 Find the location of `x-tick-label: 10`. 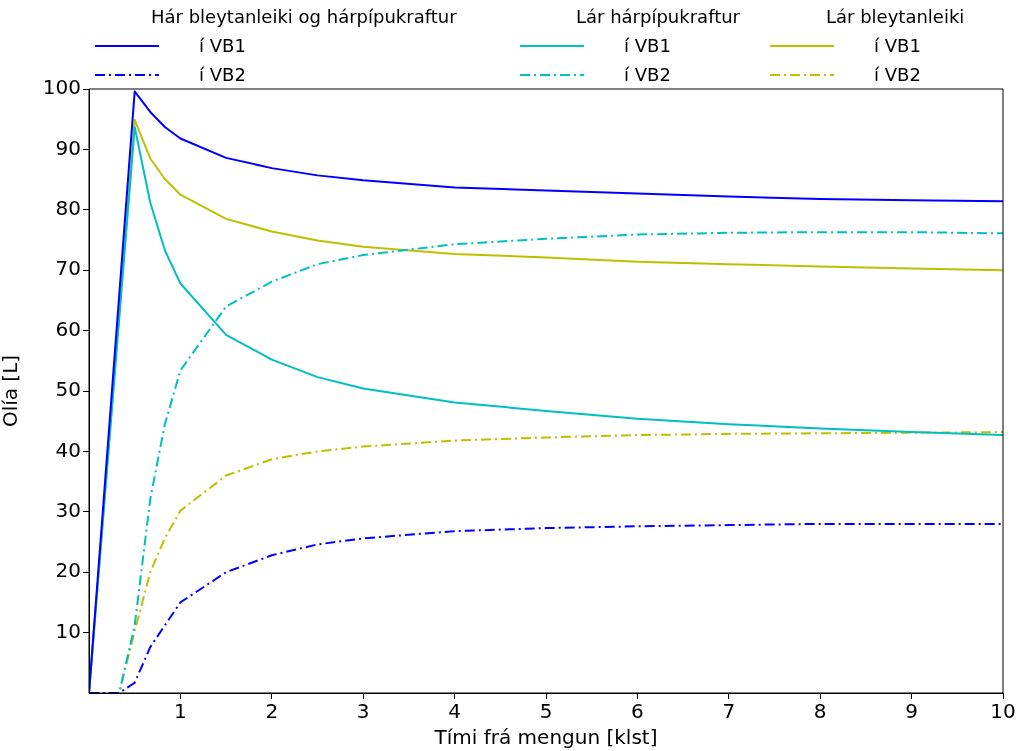

x-tick-label: 10 is located at coordinates (1003, 711).